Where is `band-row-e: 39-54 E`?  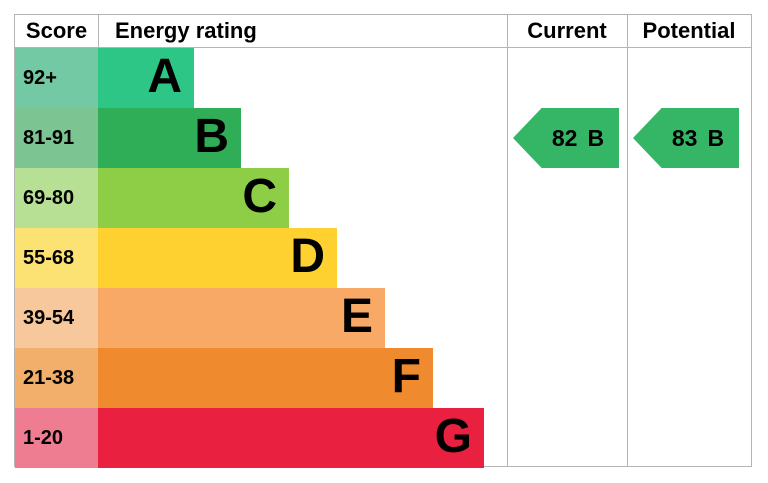 band-row-e: 39-54 E is located at coordinates (383, 318).